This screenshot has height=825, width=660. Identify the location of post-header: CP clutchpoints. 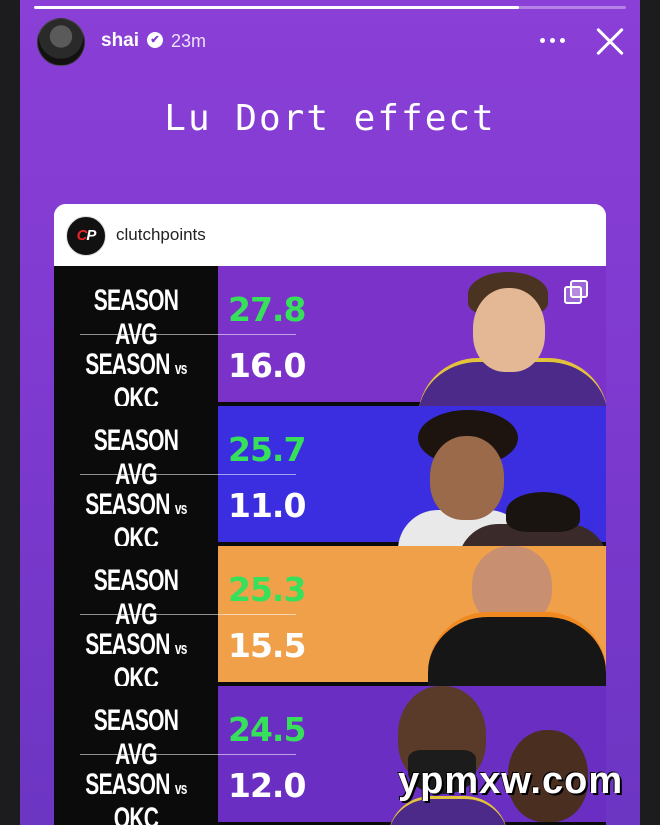
(330, 235).